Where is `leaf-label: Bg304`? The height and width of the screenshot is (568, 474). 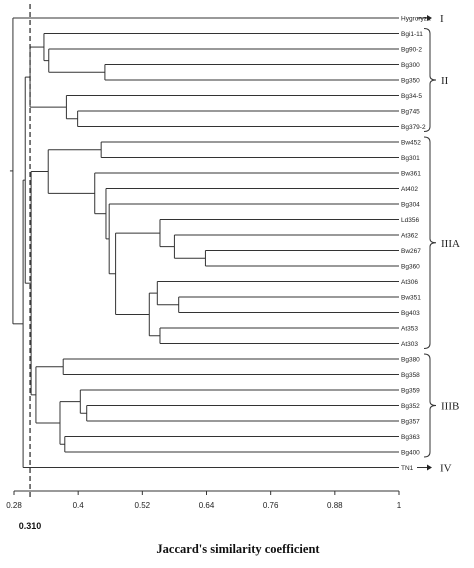 leaf-label: Bg304 is located at coordinates (410, 204).